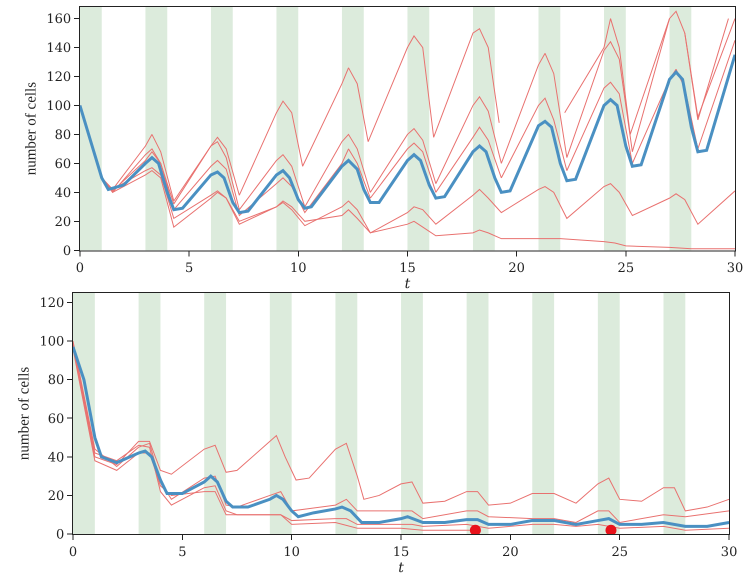  Describe the element at coordinates (59, 20) in the screenshot. I see `y-tick-label: 160` at that location.